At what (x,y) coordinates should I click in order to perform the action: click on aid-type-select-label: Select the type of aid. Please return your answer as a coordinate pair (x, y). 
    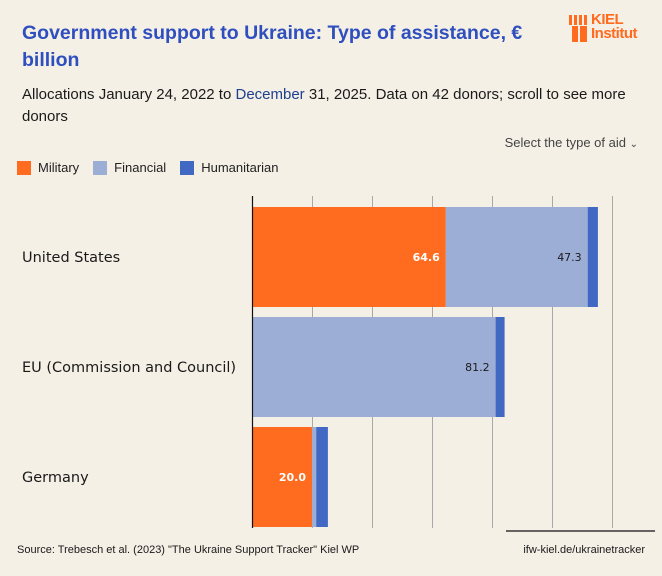
    Looking at the image, I should click on (565, 142).